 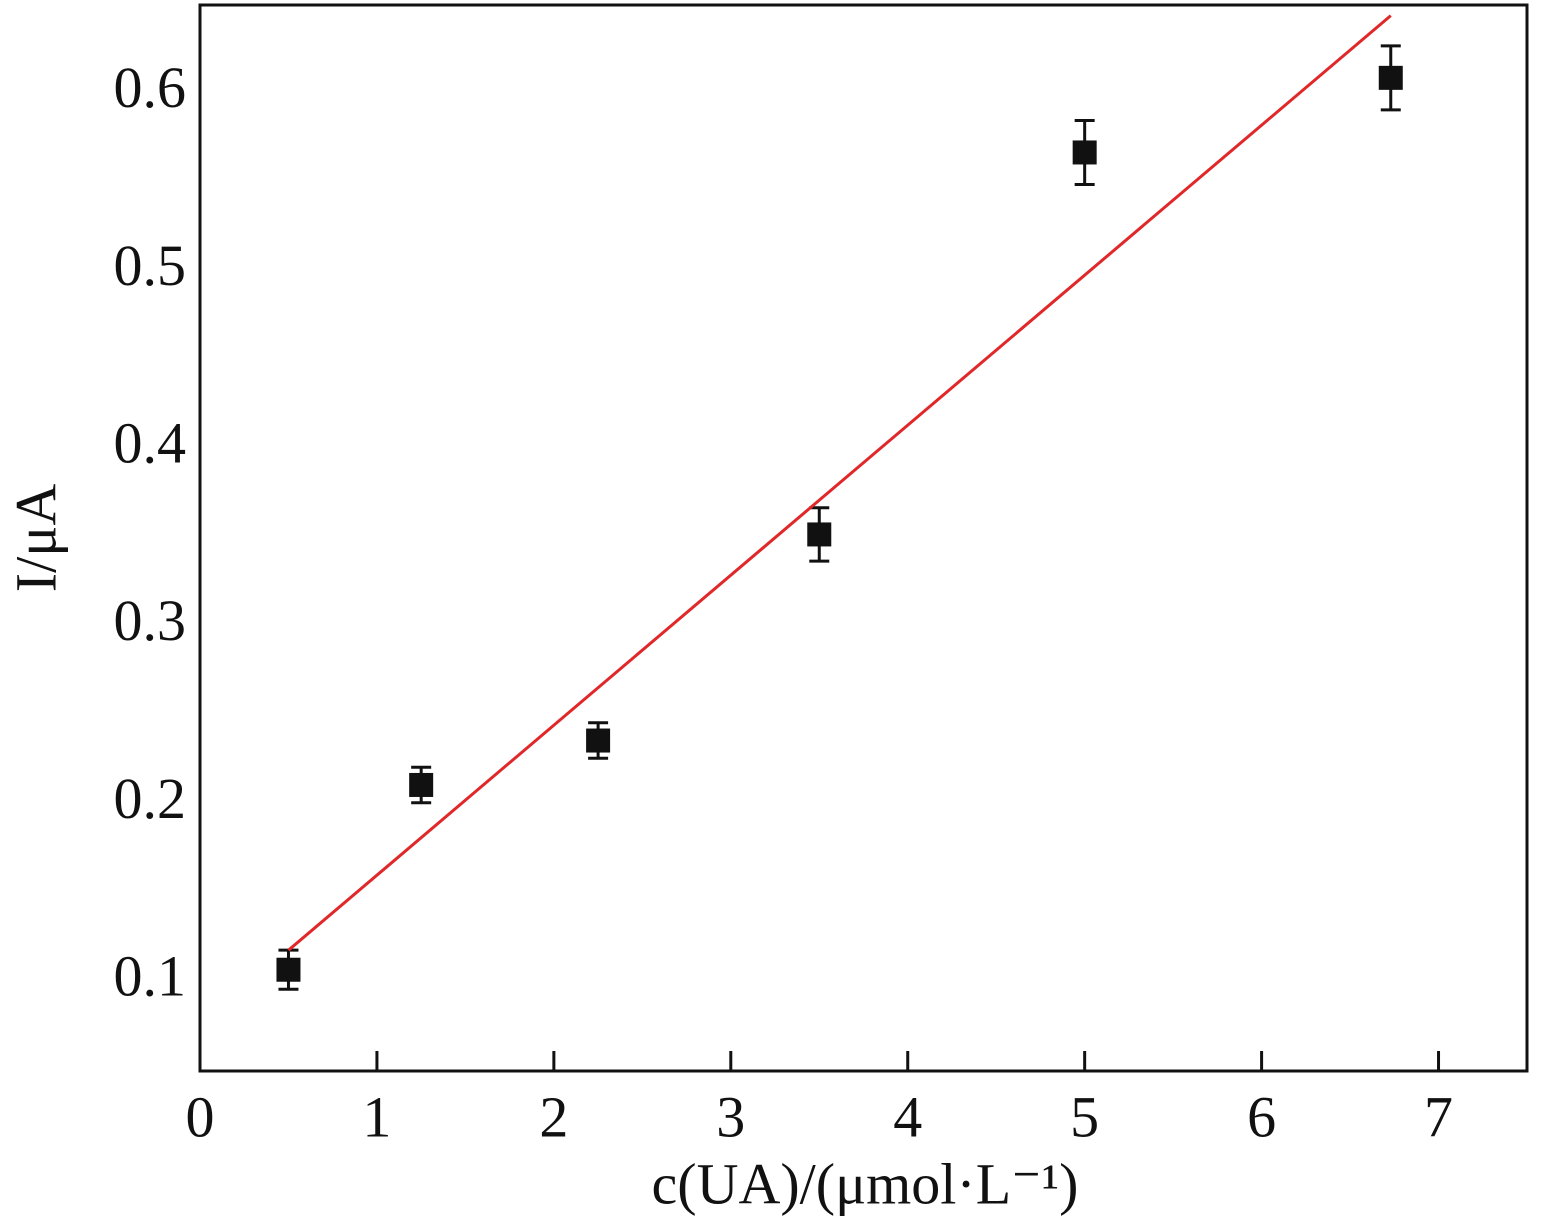 What do you see at coordinates (1261, 1116) in the screenshot?
I see `x-tick-label: 6` at bounding box center [1261, 1116].